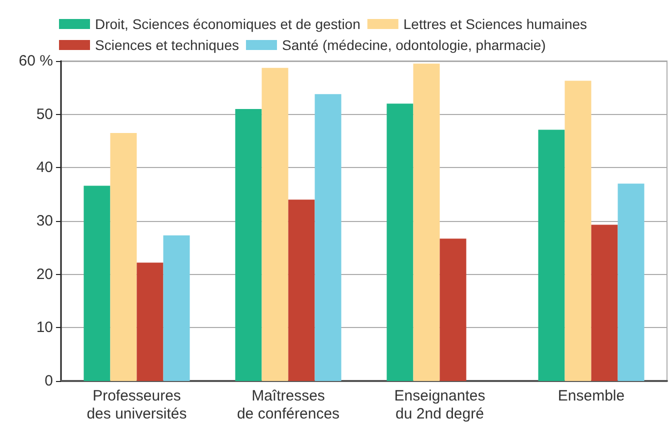 This screenshot has width=670, height=423. Describe the element at coordinates (136, 405) in the screenshot. I see `x-tick-label: Professeures des universités` at that location.